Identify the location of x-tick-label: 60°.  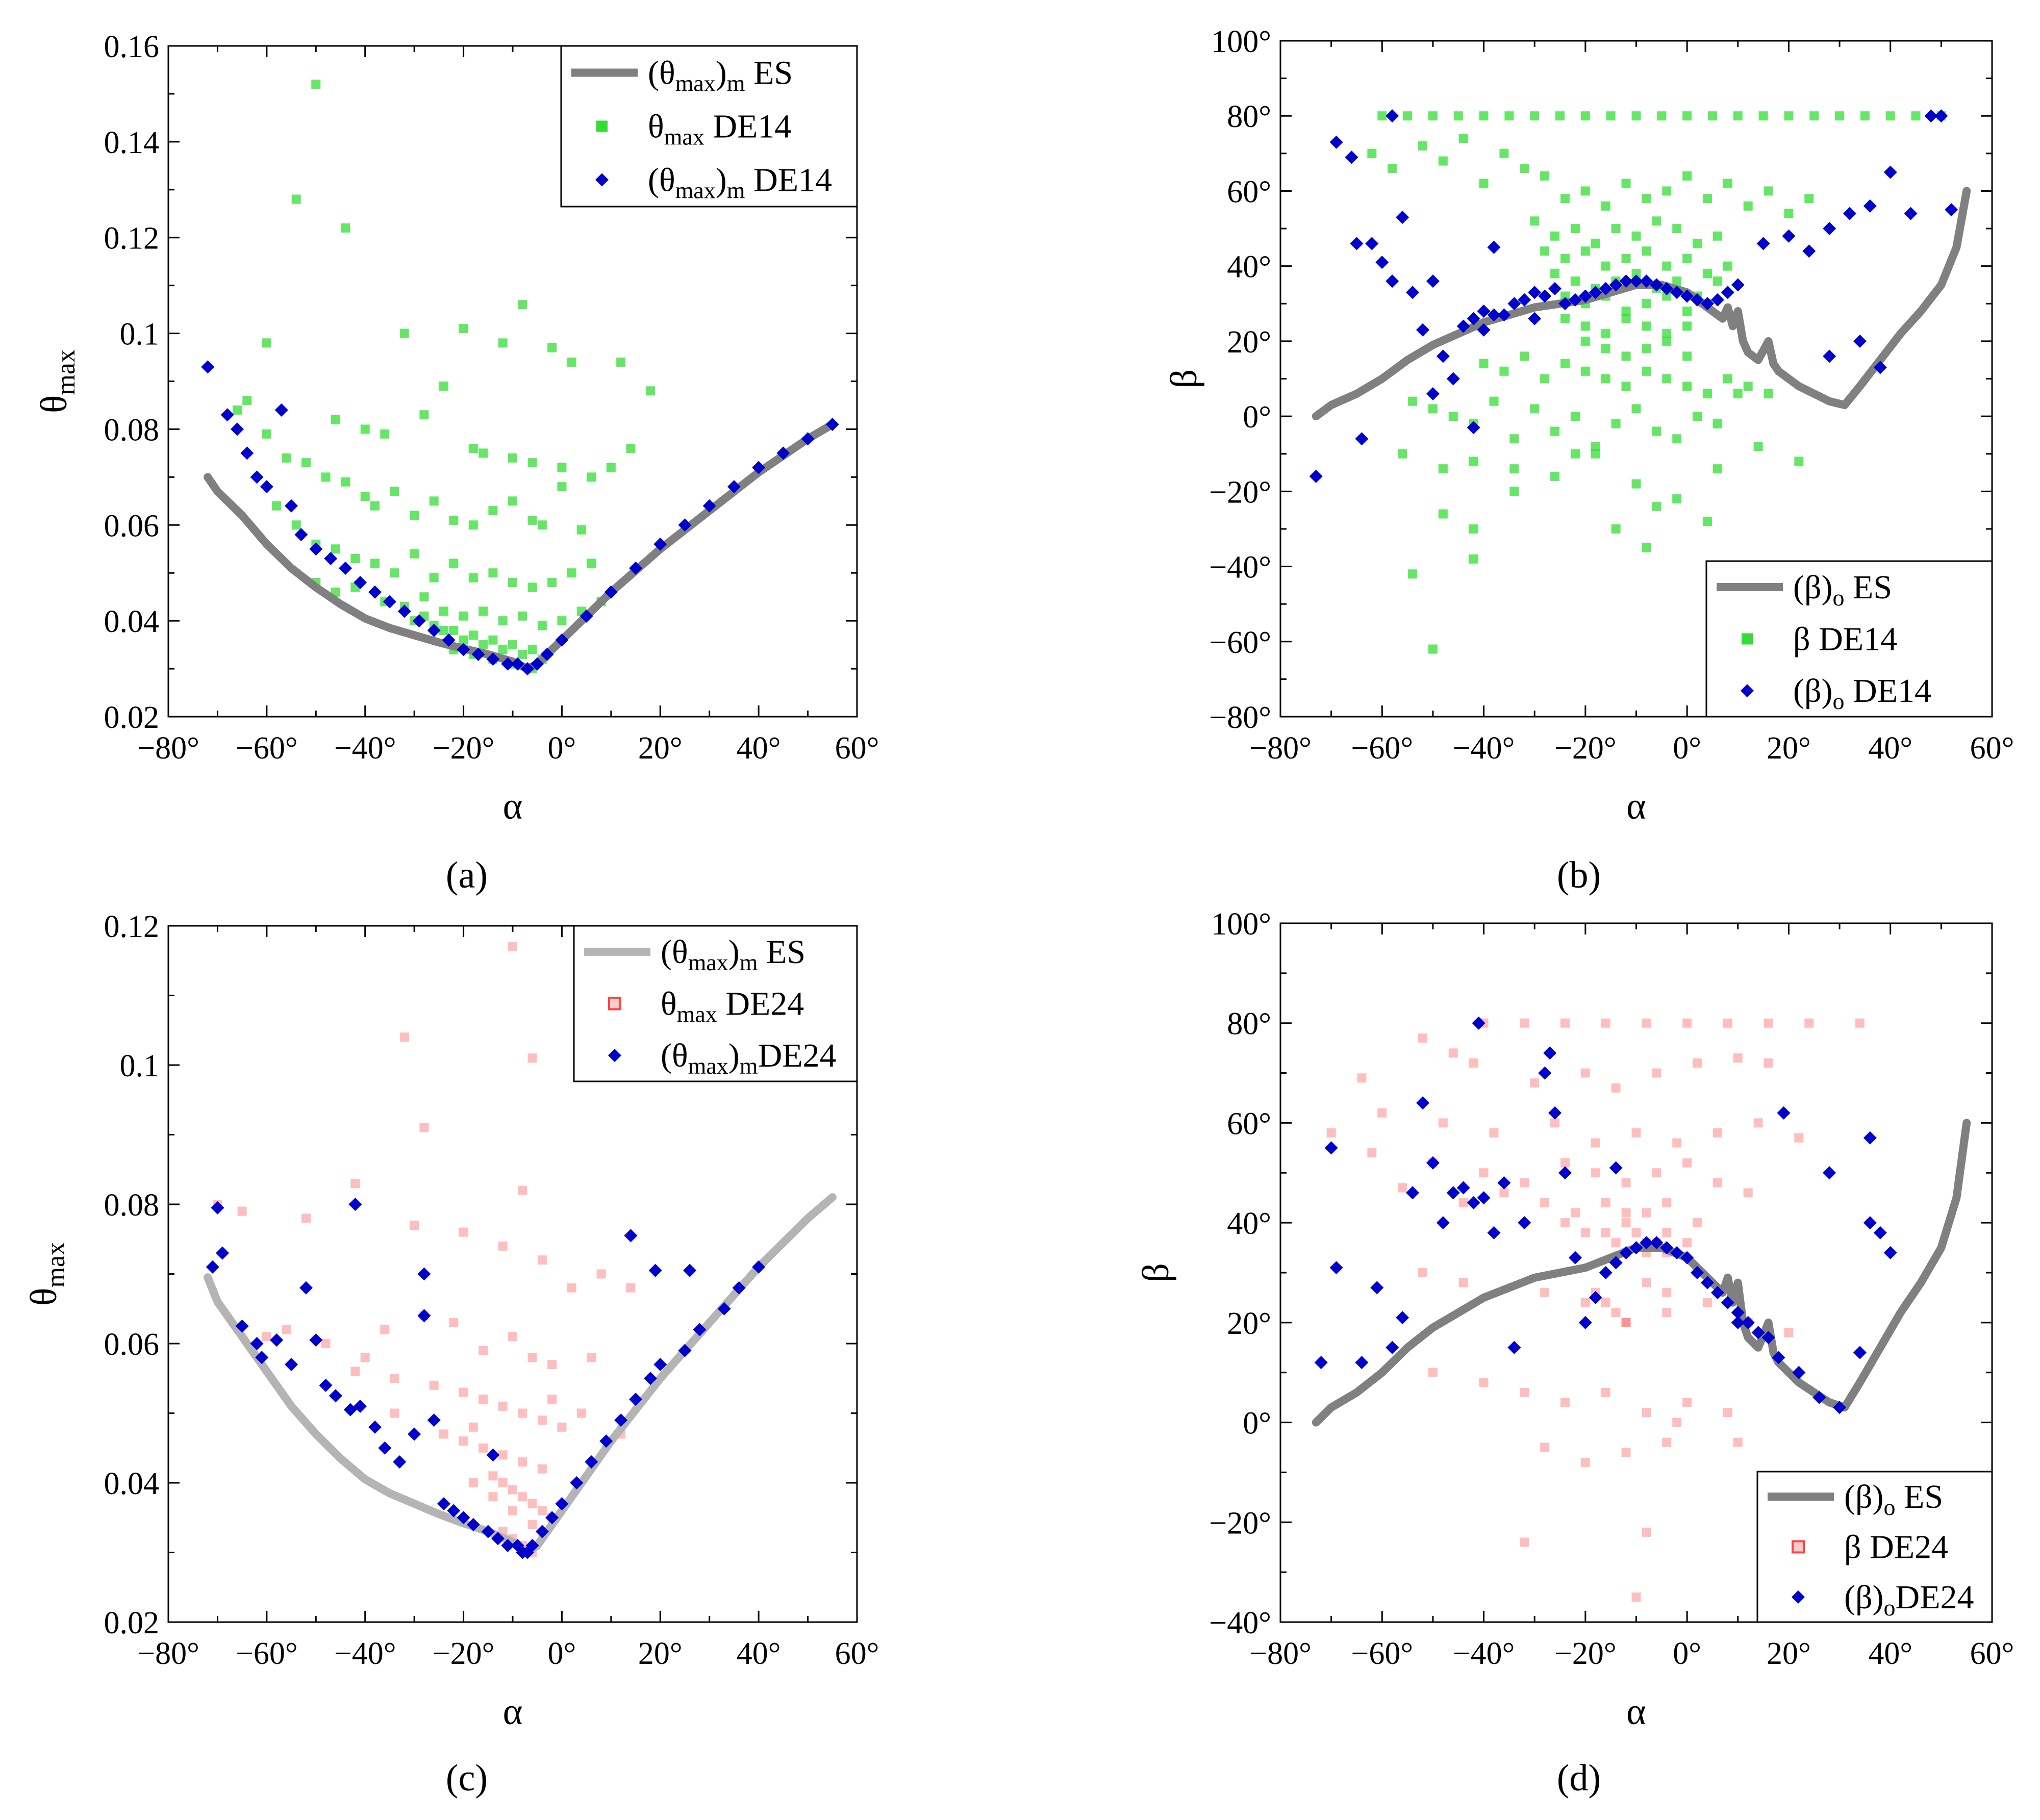
(857, 748).